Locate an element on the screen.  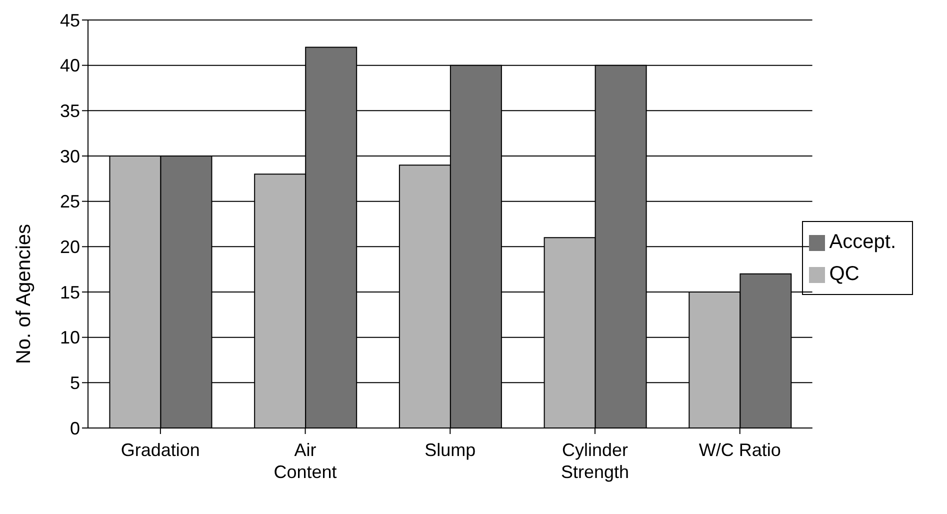
y-tick-label: 30 is located at coordinates (70, 156).